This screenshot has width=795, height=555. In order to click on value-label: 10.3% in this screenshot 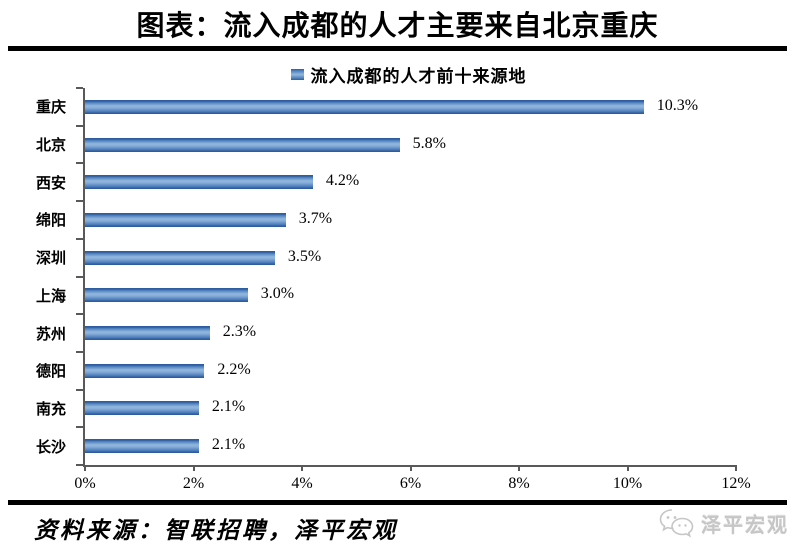, I will do `click(677, 105)`.